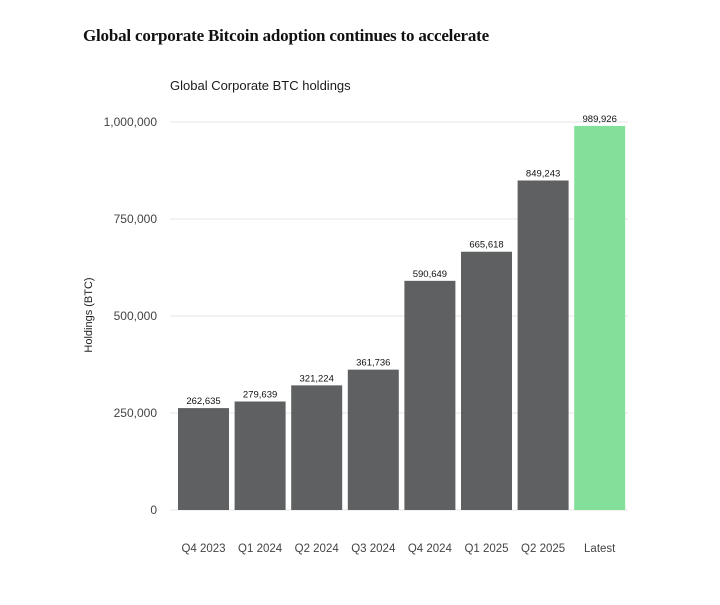  Describe the element at coordinates (543, 173) in the screenshot. I see `bar-value-label: 849,243` at that location.